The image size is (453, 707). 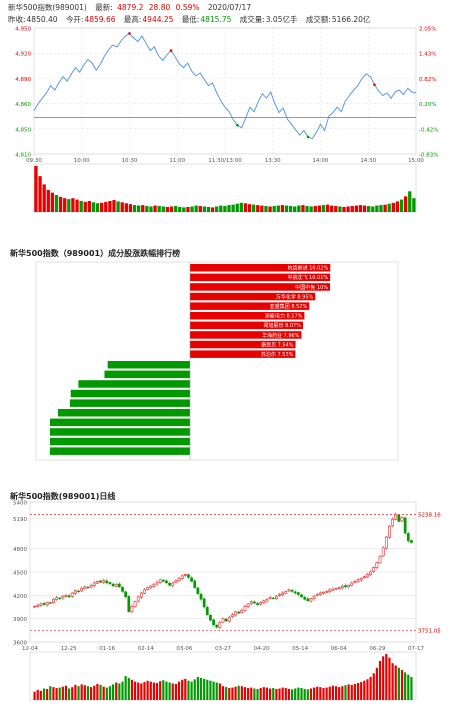 I want to click on intraday-x-tick: 10:00, so click(x=82, y=161).